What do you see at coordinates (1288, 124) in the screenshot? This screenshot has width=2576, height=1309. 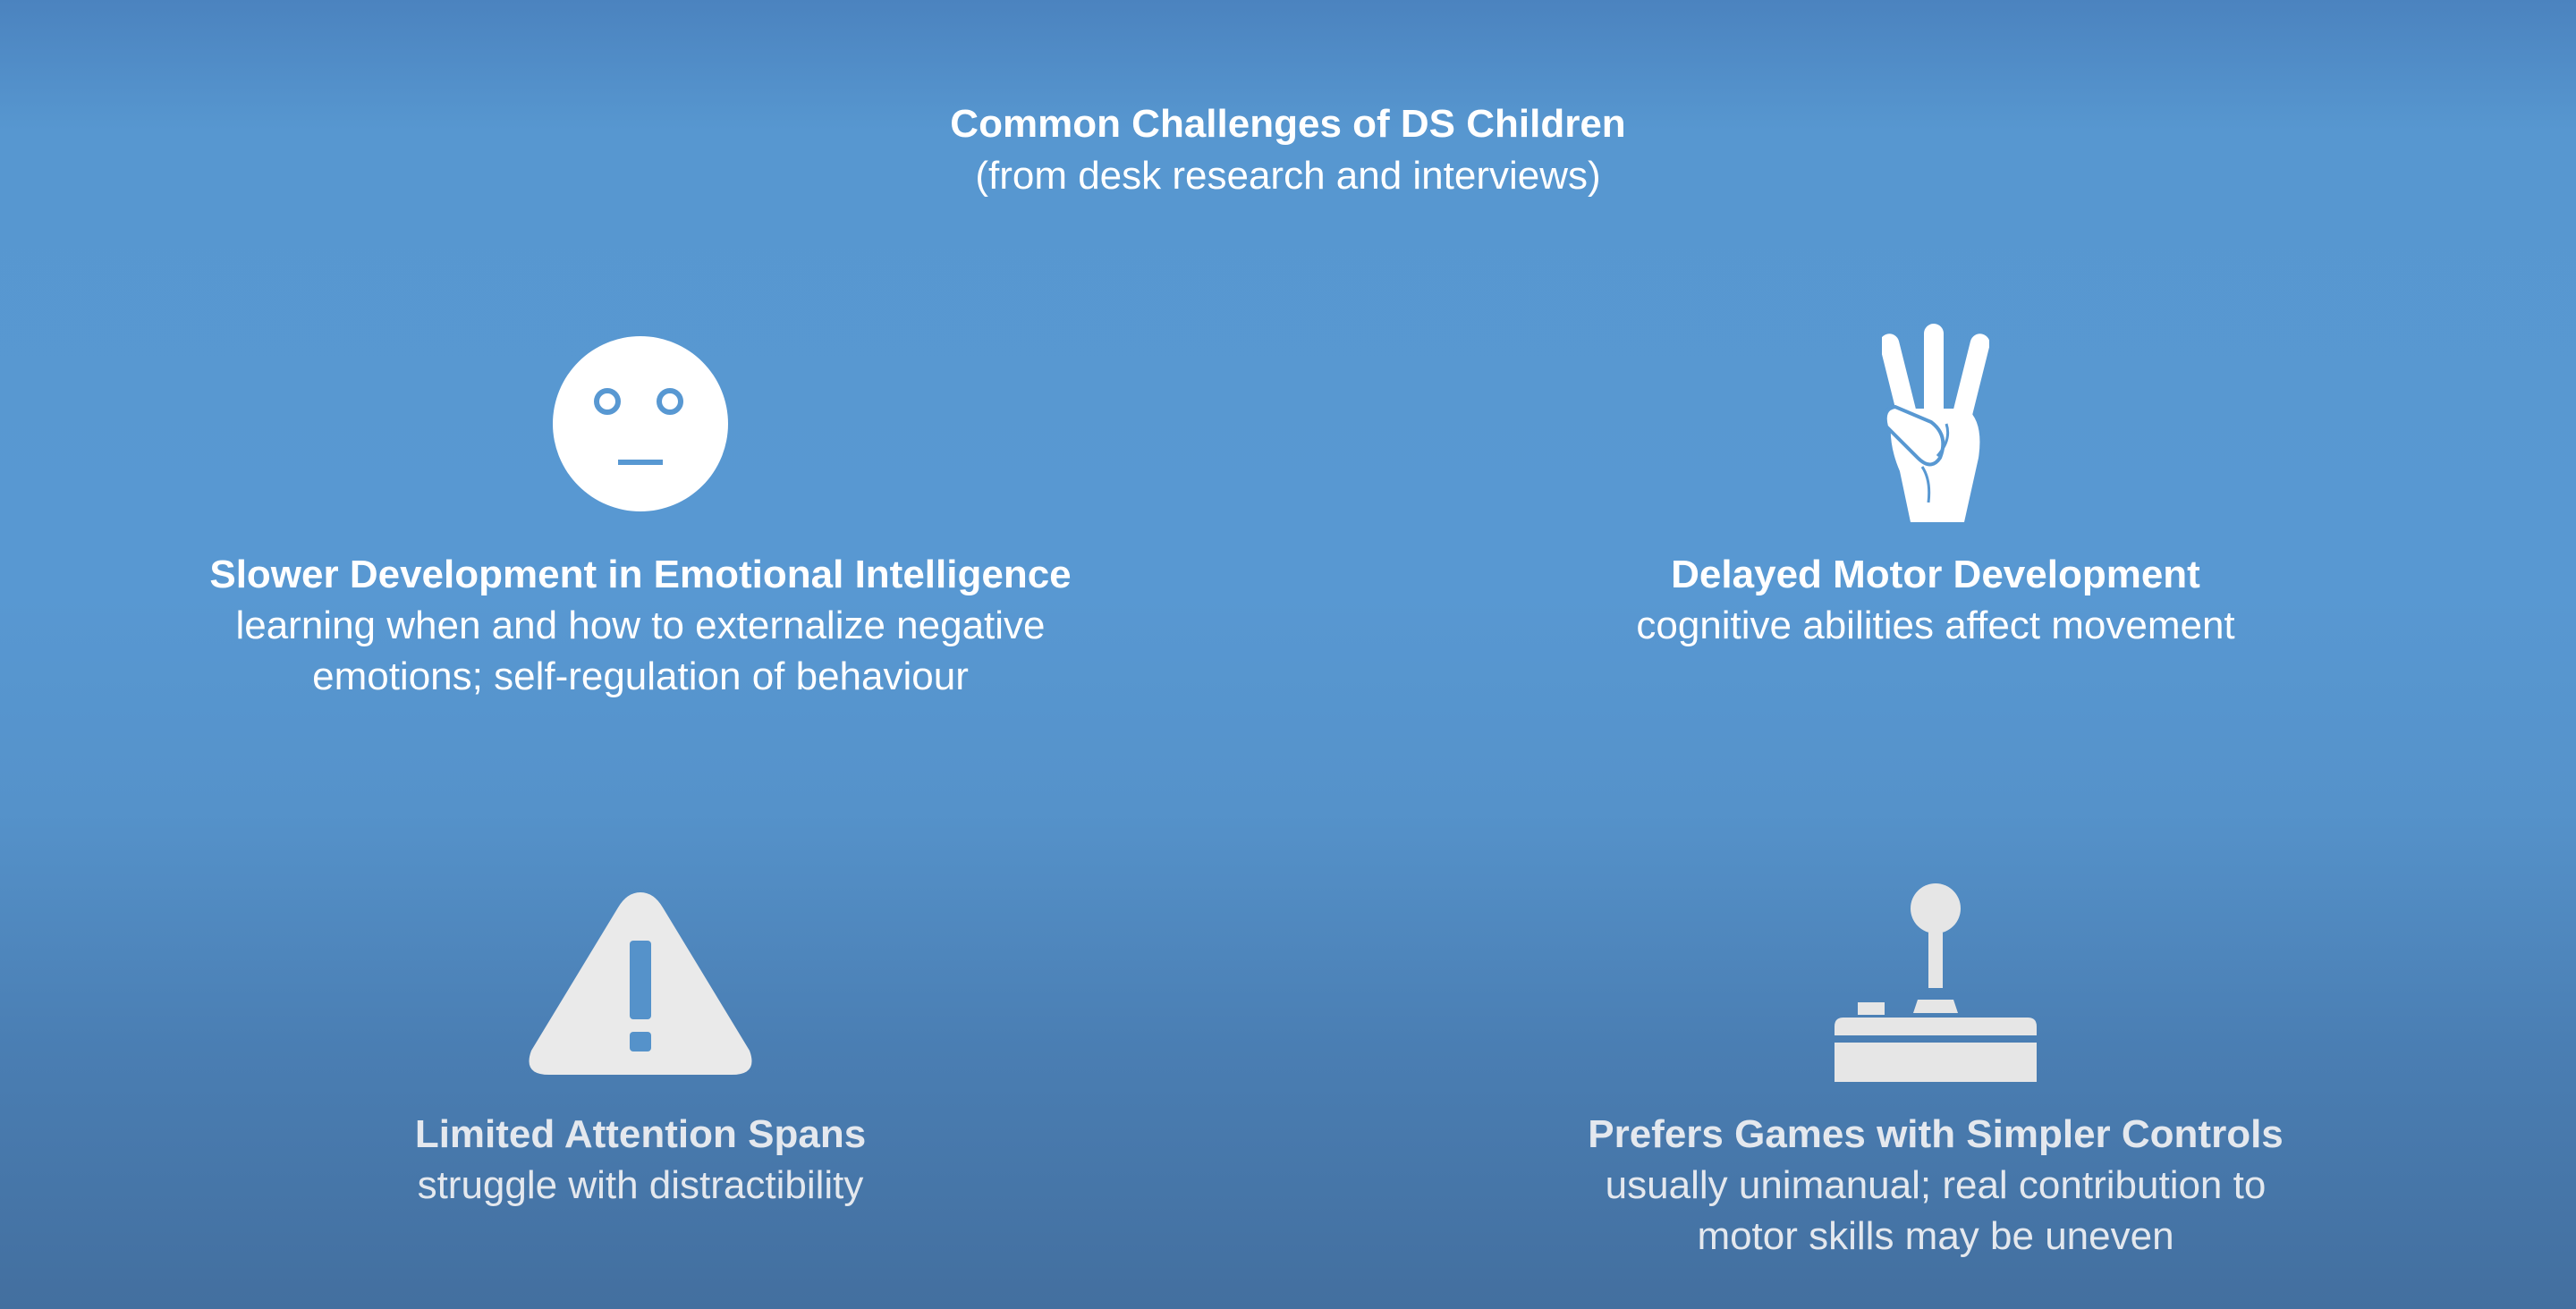 I see `slide-title: Common Challenges of DS Children` at bounding box center [1288, 124].